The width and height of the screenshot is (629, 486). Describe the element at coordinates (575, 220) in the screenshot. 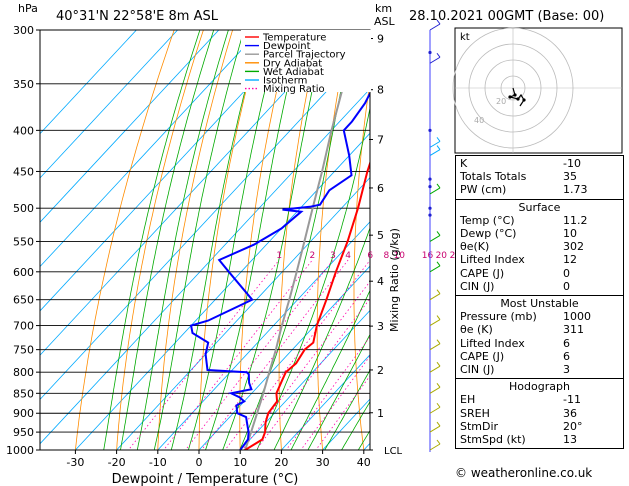

I see `surface-index-value: 11.2` at that location.